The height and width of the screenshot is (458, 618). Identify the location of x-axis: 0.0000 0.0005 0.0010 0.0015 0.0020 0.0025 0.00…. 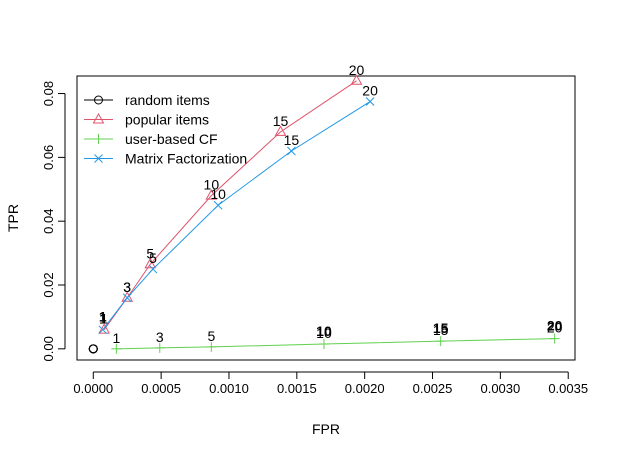
(330, 383).